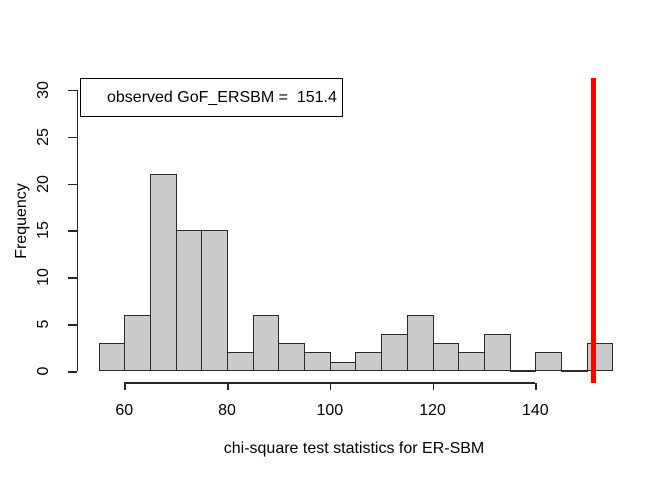  Describe the element at coordinates (43, 183) in the screenshot. I see `y-tick-label: 20` at that location.